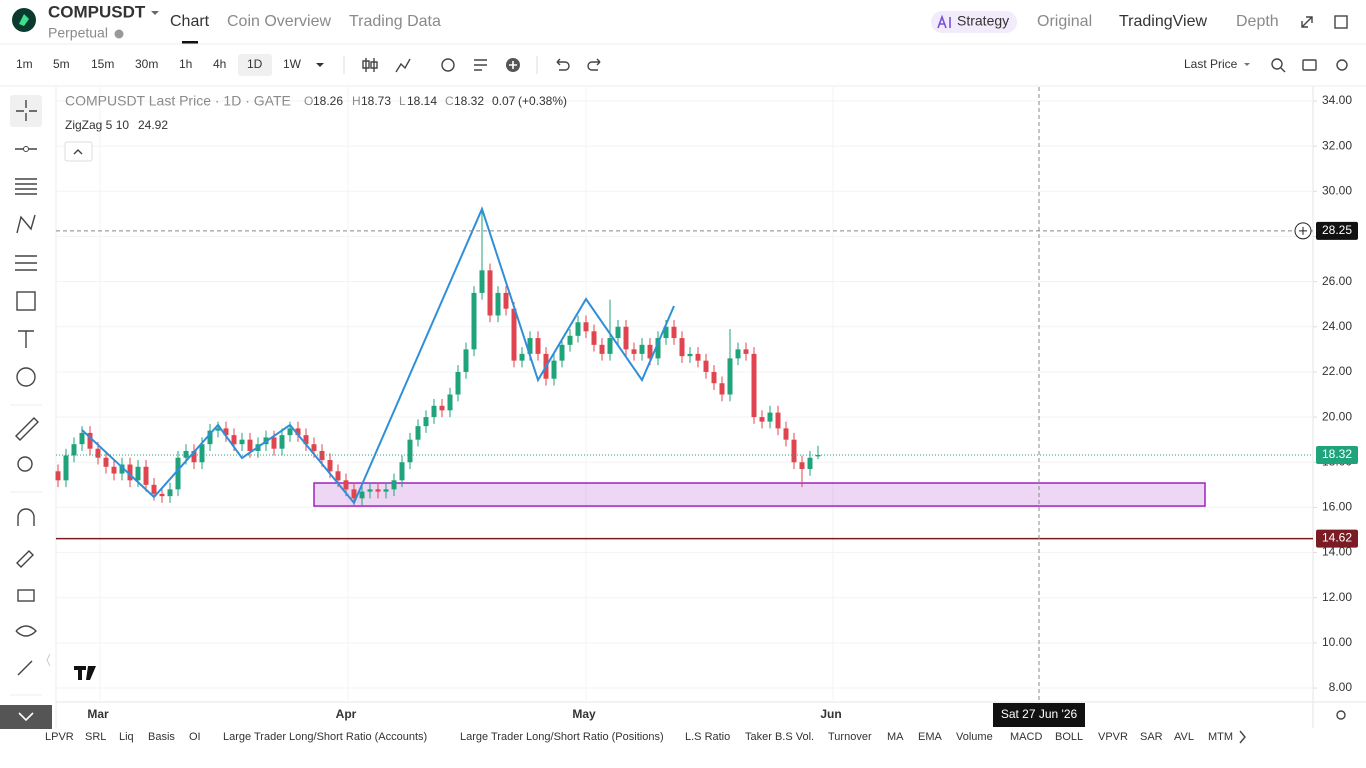  Describe the element at coordinates (48, 660) in the screenshot. I see `scroll-left` at that location.